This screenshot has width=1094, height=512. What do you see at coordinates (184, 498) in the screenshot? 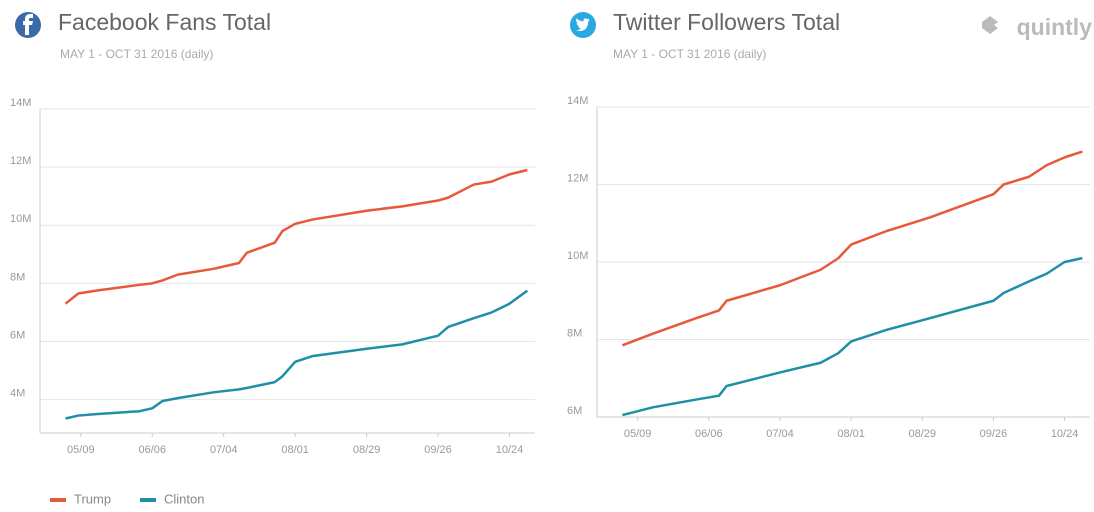
I see `legend-label: Clinton` at bounding box center [184, 498].